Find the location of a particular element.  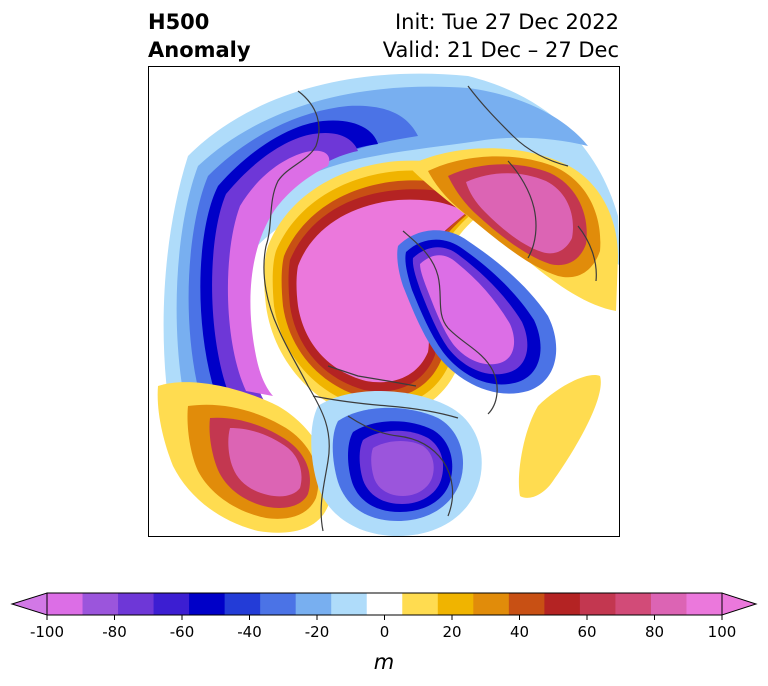

colorbar-extend-low is located at coordinates (29, 604).